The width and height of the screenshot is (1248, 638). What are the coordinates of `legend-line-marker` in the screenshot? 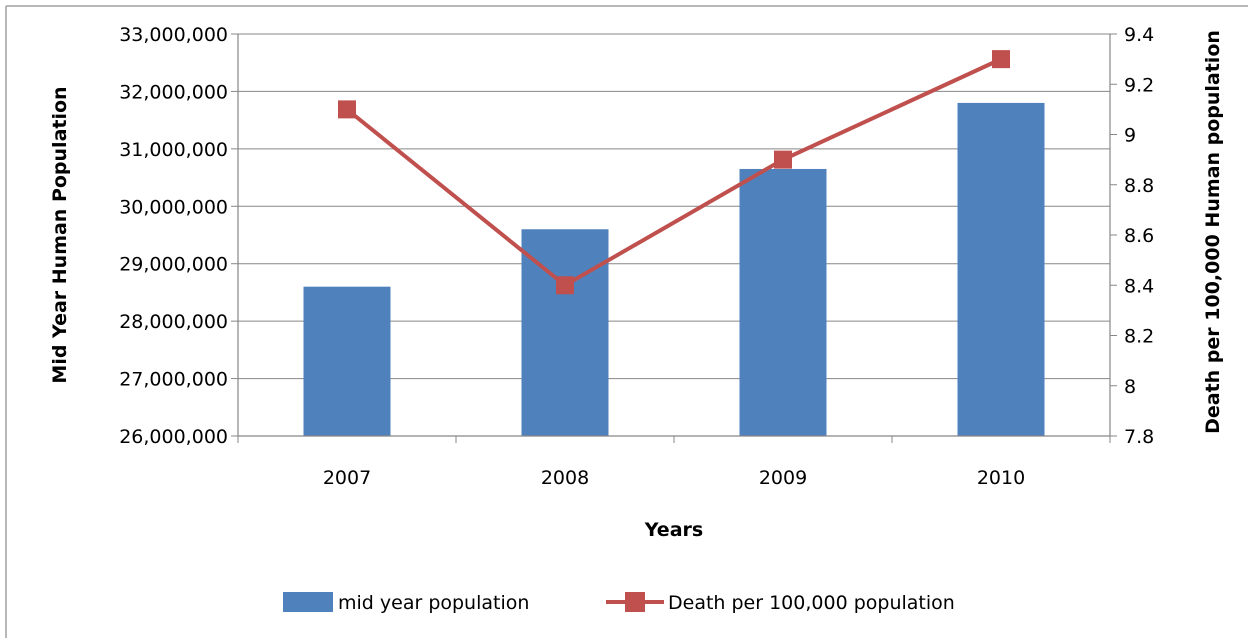 It's located at (635, 602).